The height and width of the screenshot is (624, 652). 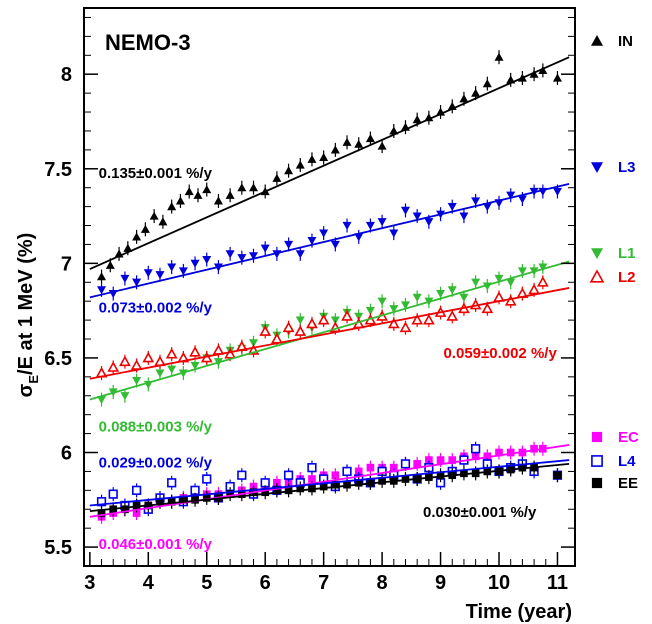 What do you see at coordinates (33, 379) in the screenshot?
I see `y-axis-title-sub: E` at bounding box center [33, 379].